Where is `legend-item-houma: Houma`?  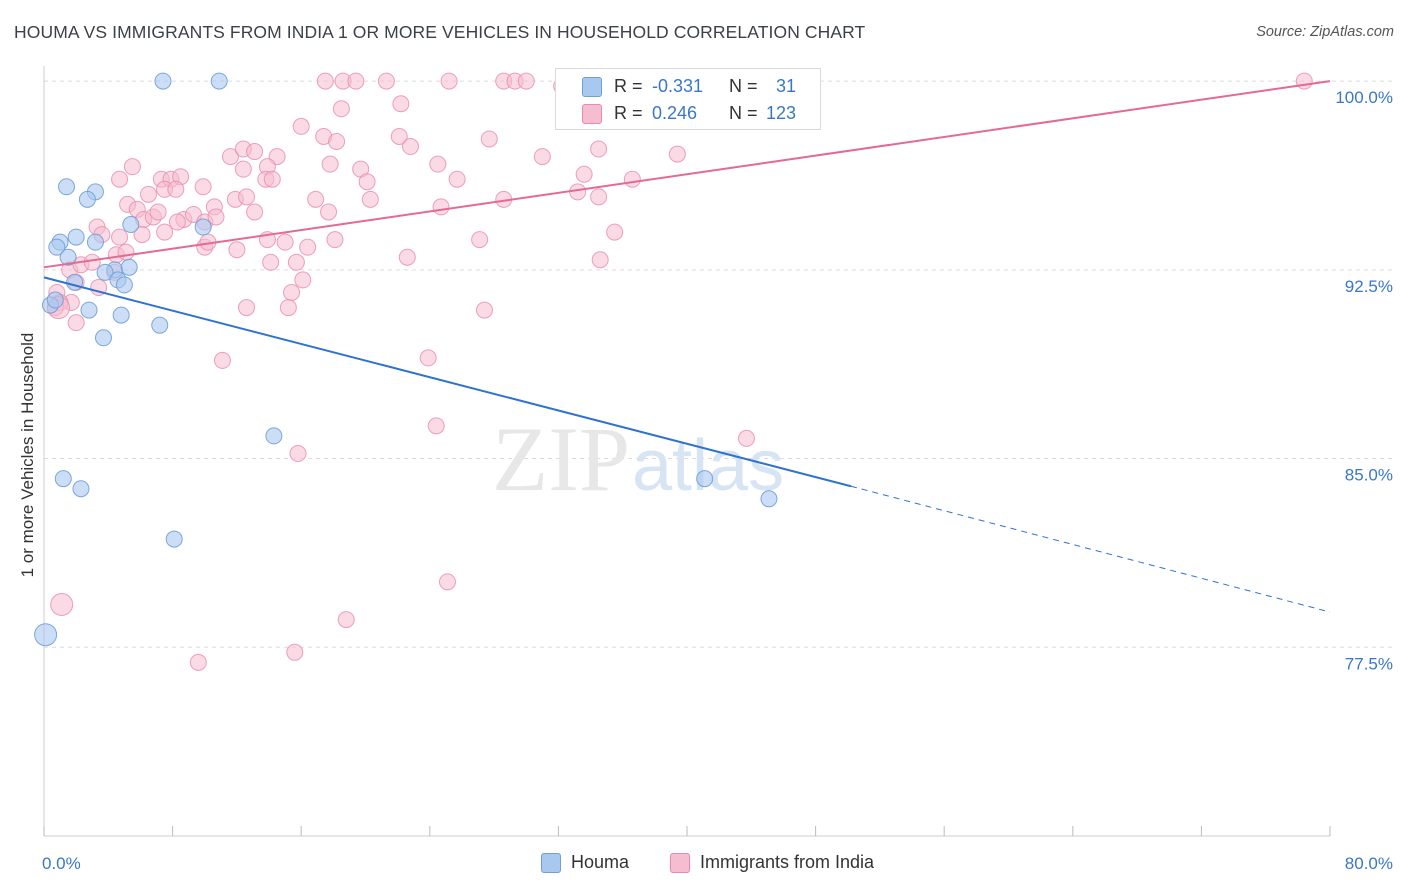 legend-item-houma: Houma is located at coordinates (585, 862).